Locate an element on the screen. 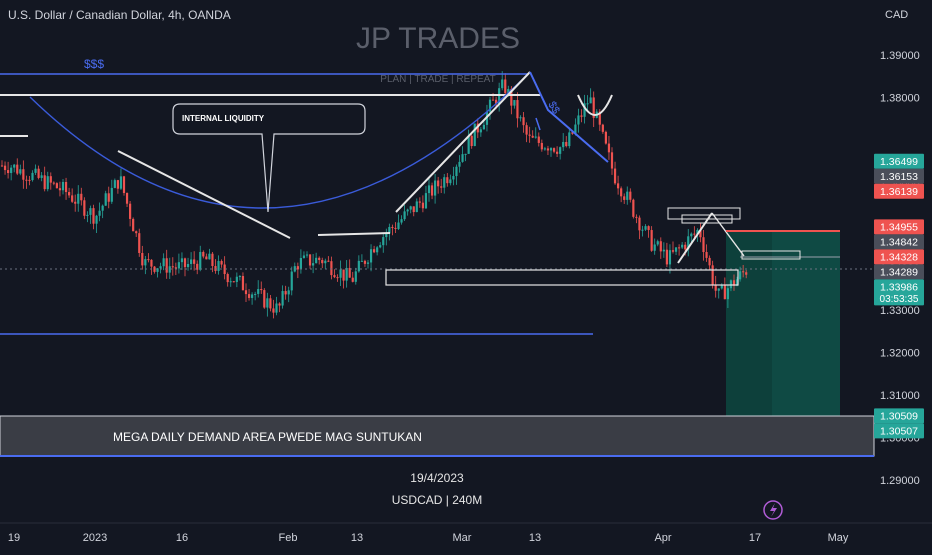 Image resolution: width=932 pixels, height=555 pixels. lightning-icon is located at coordinates (773, 510).